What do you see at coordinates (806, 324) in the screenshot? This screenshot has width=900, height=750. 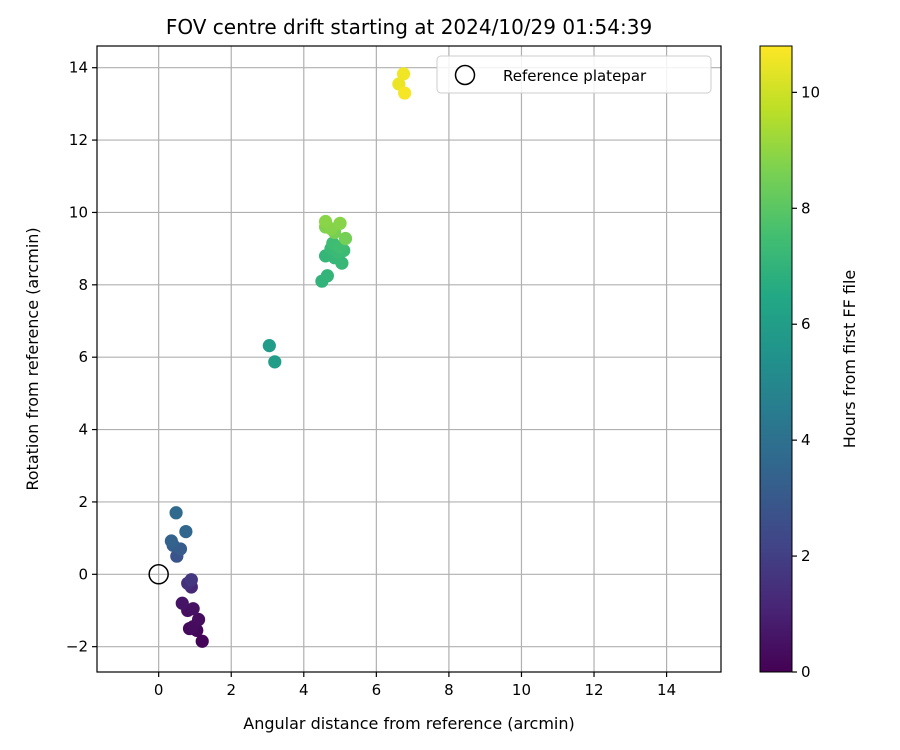 I see `colorbar-tick-label: 6` at bounding box center [806, 324].